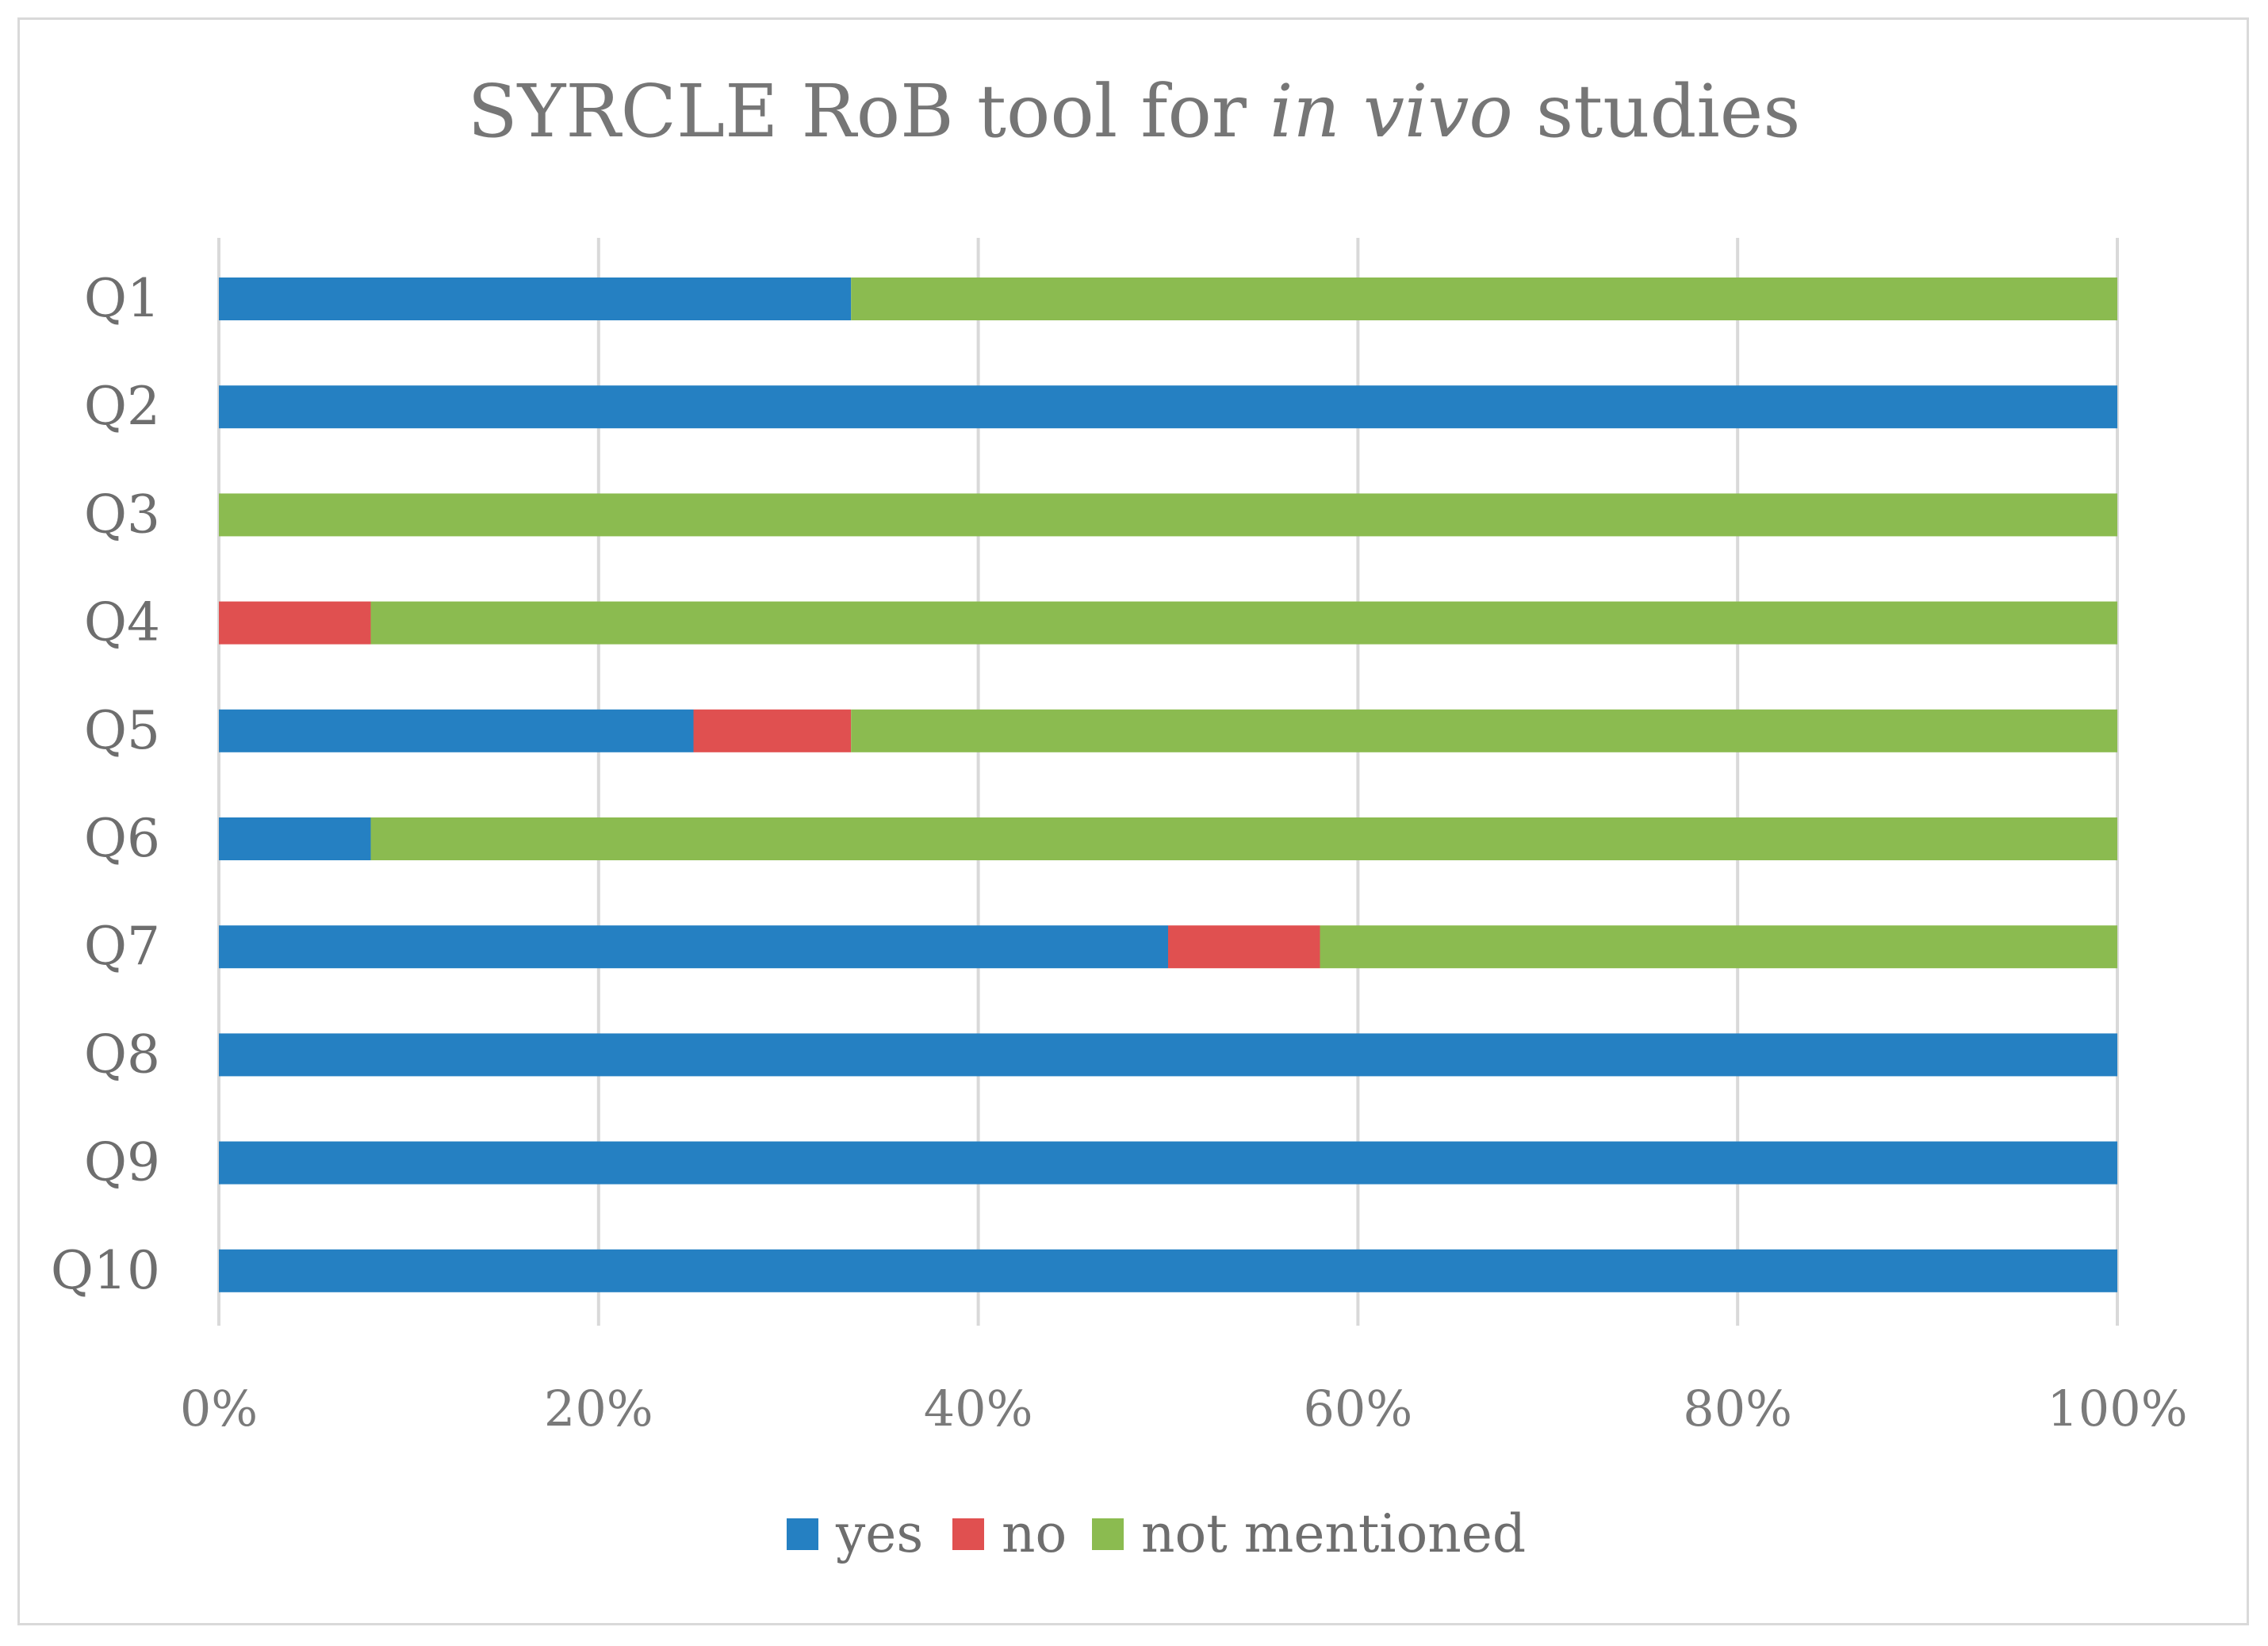 This screenshot has width=2268, height=1646. What do you see at coordinates (869, 111) in the screenshot?
I see `chart-title-prefix: SYRCLE RoB tool for` at bounding box center [869, 111].